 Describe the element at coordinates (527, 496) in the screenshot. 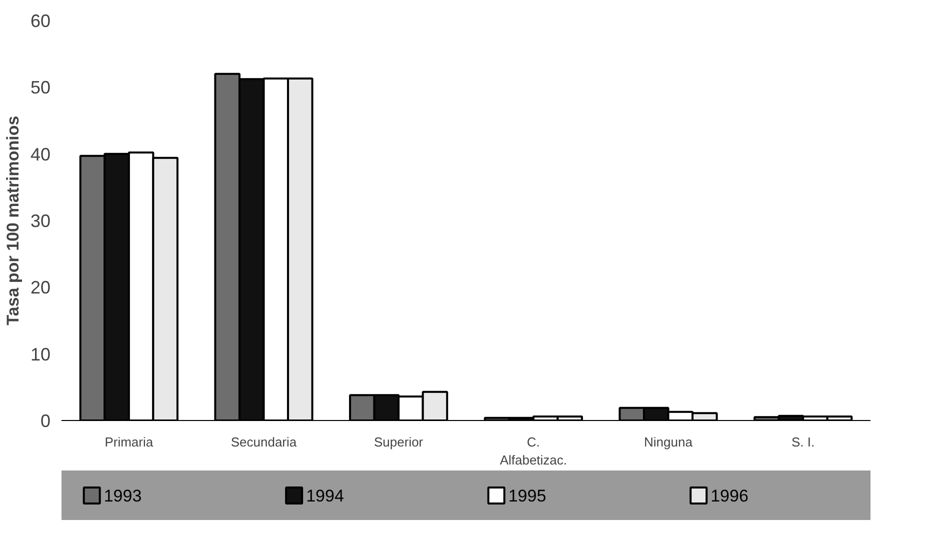

I see `legend-label: 1995` at that location.